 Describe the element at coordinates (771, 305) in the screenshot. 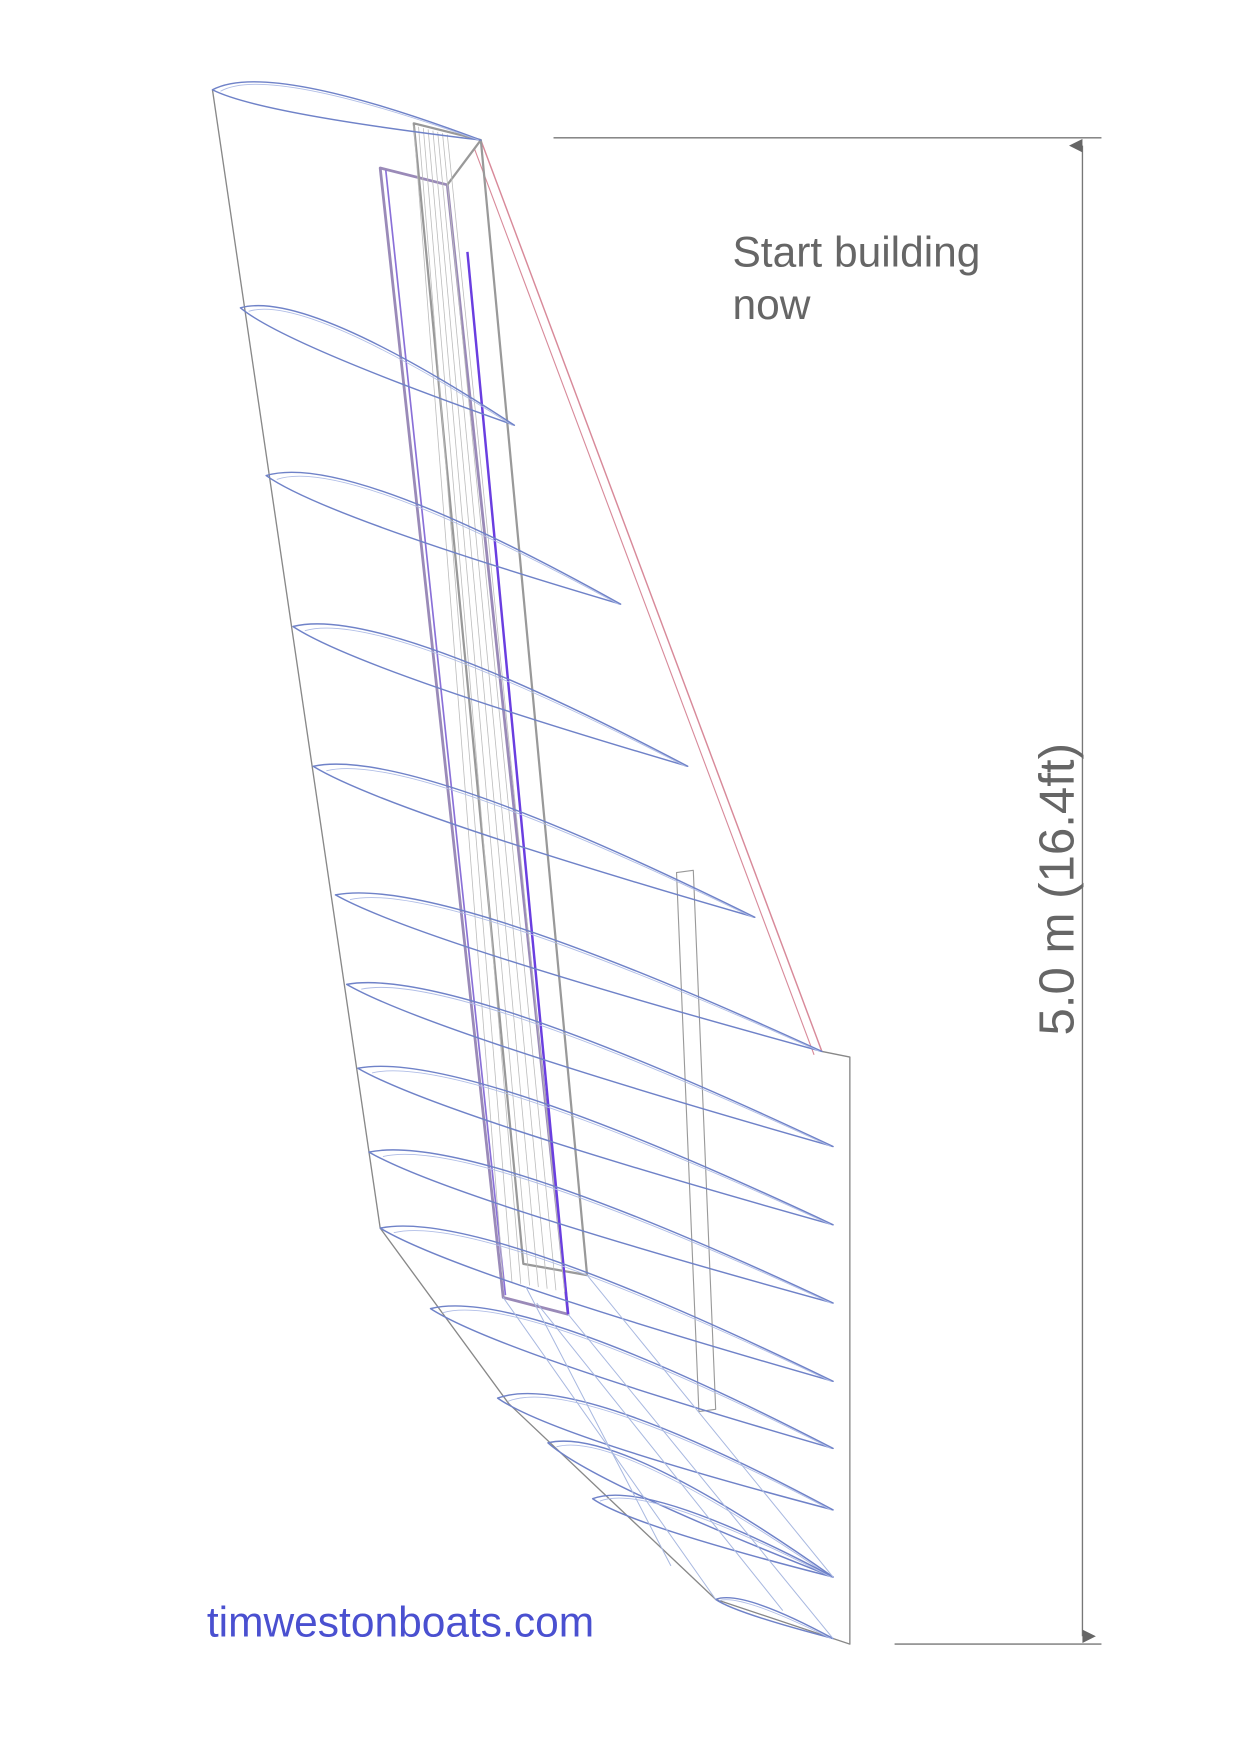

I see `heading-line: now` at that location.